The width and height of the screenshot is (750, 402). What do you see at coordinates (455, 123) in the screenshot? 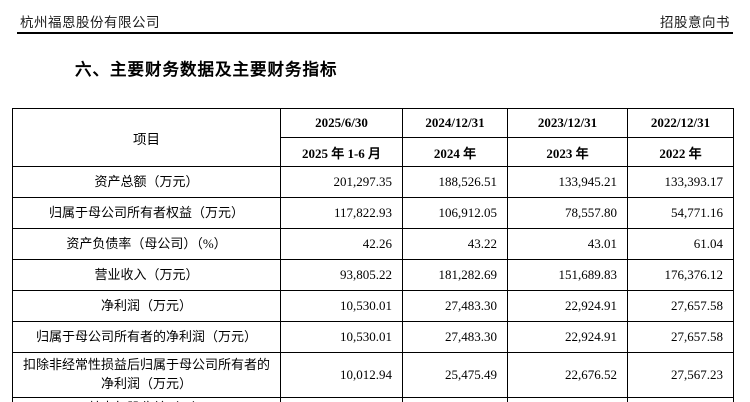
I see `column-header-date: 2024/12/31` at bounding box center [455, 123].